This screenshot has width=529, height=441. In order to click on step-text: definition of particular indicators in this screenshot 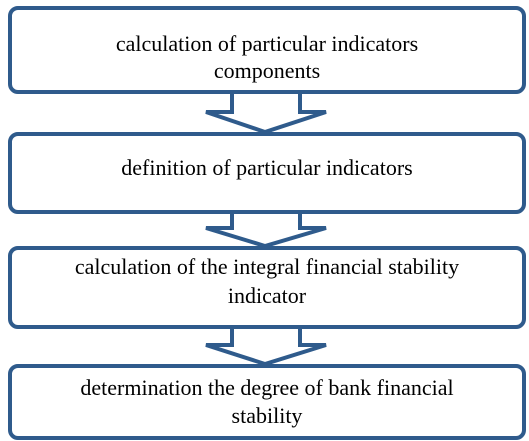, I will do `click(266, 167)`.